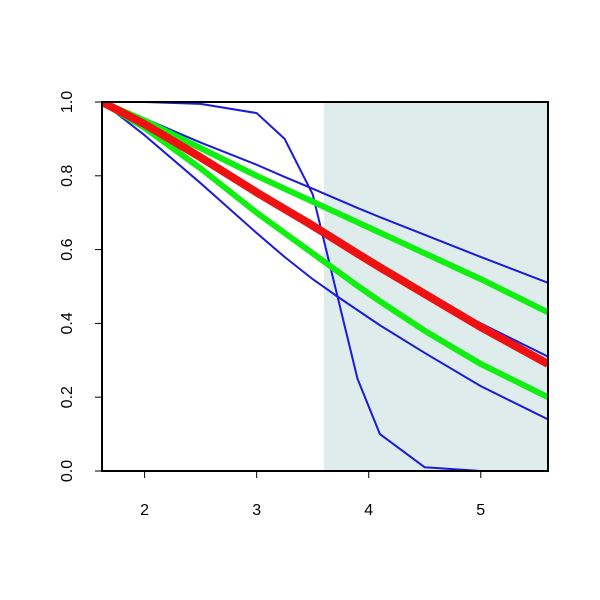 The width and height of the screenshot is (600, 600). What do you see at coordinates (67, 397) in the screenshot?
I see `y-tick-label: 0.2` at bounding box center [67, 397].